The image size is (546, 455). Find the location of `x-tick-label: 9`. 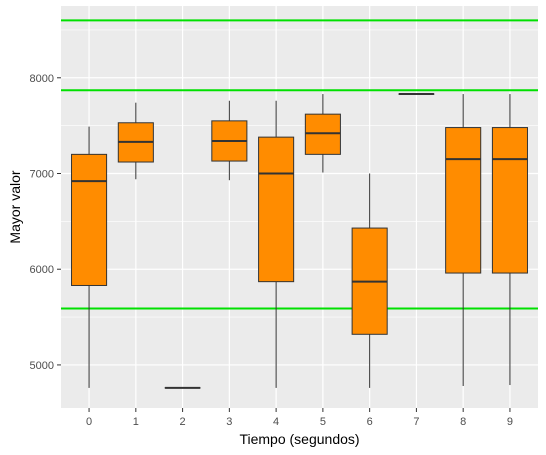

x-tick-label: 9 is located at coordinates (510, 422).